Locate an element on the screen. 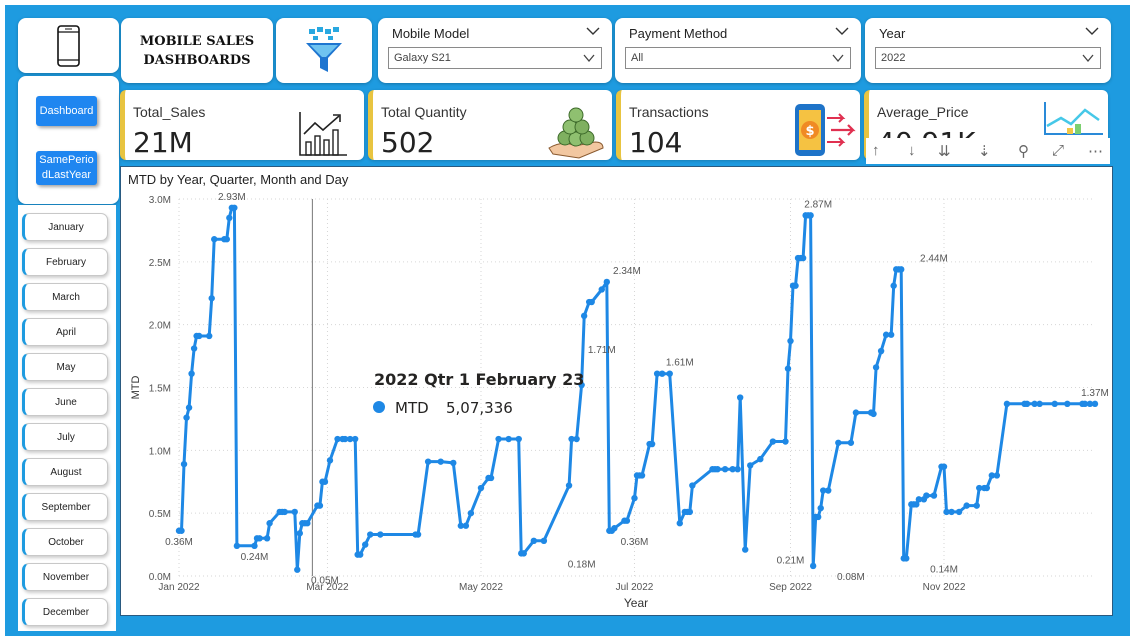 This screenshot has height=641, width=1135. drill-down-icon: ↓ is located at coordinates (912, 150).